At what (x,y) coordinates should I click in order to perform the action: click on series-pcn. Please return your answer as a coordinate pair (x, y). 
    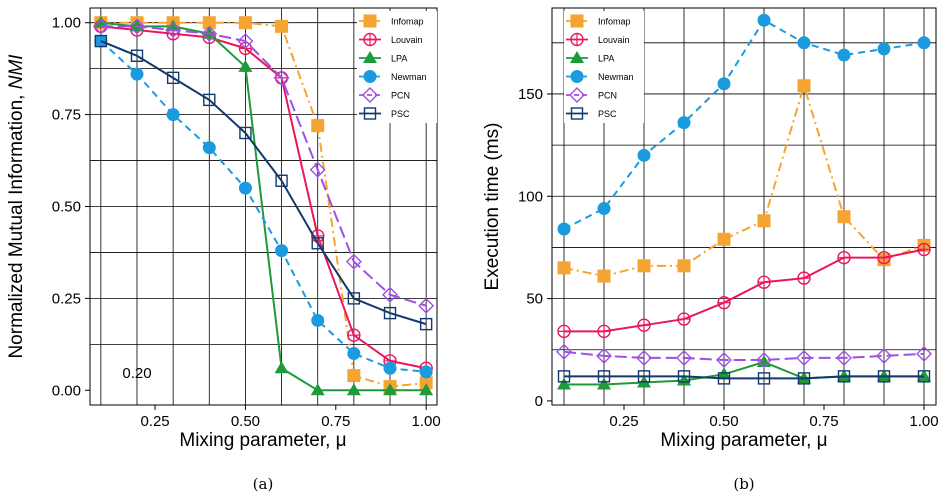
    Looking at the image, I should click on (744, 355).